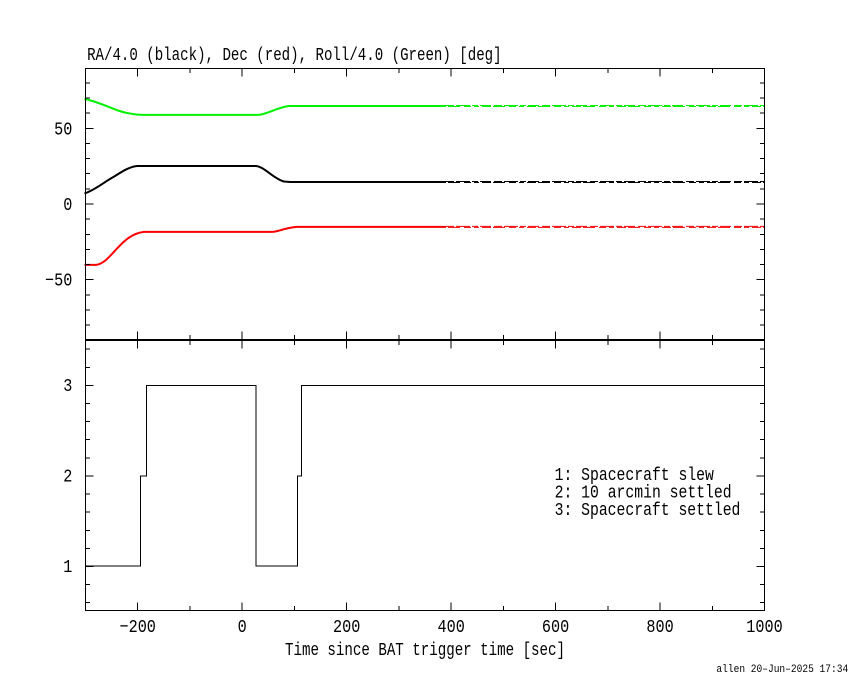 Image resolution: width=850 pixels, height=680 pixels. Describe the element at coordinates (764, 628) in the screenshot. I see `svg-text: 1000` at that location.